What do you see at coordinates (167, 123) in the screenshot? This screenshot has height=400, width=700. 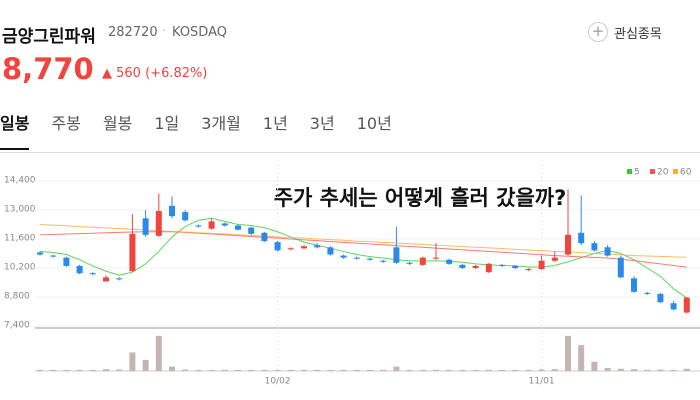 I see `period-tab: 1일` at bounding box center [167, 123].